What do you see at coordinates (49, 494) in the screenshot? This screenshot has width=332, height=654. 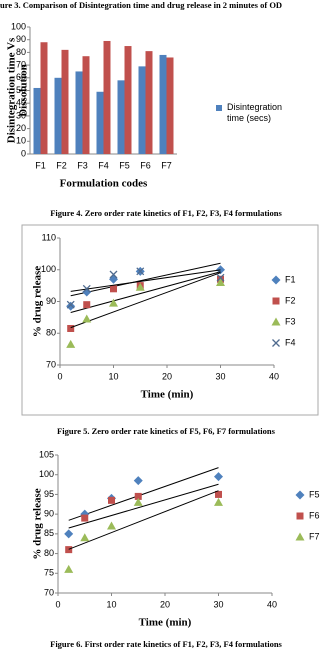 I see `y-tick-label: 95` at bounding box center [49, 494].